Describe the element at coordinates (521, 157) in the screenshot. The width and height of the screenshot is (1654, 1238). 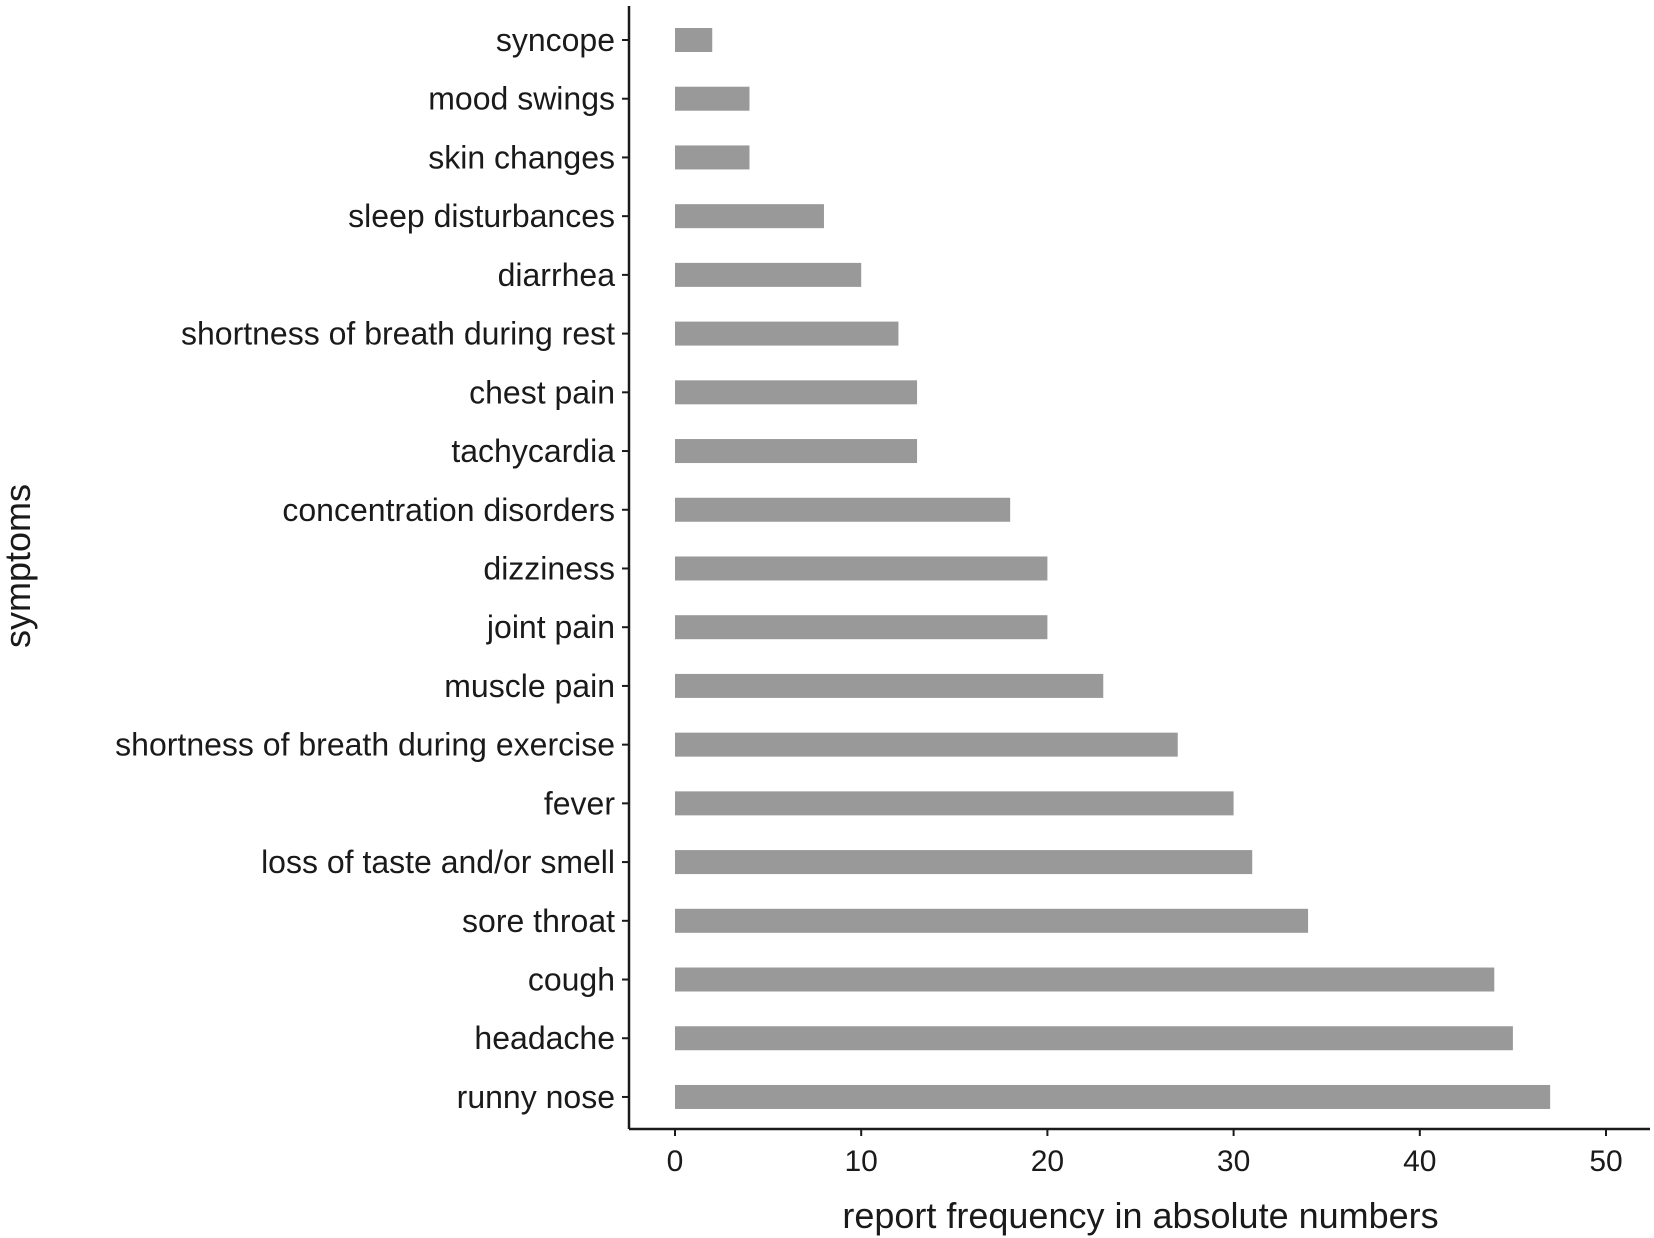
I see `category-label: skin changes` at that location.